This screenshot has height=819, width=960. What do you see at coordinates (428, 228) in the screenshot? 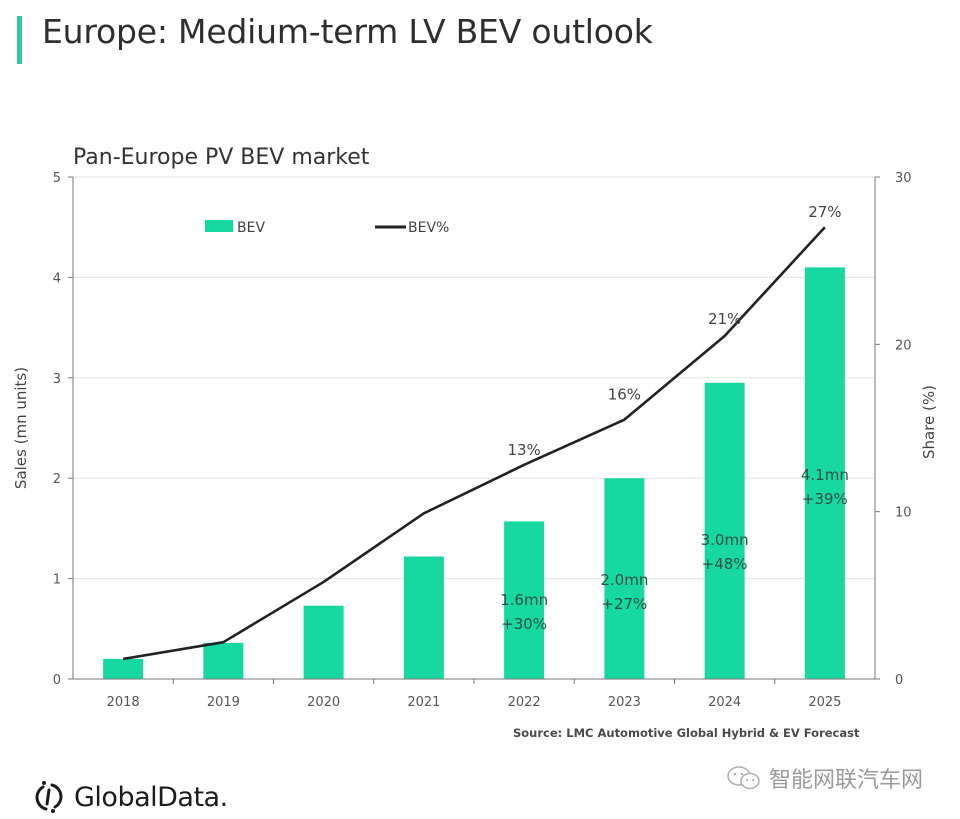
I see `legend-bevpct-label: BEV%` at bounding box center [428, 228].